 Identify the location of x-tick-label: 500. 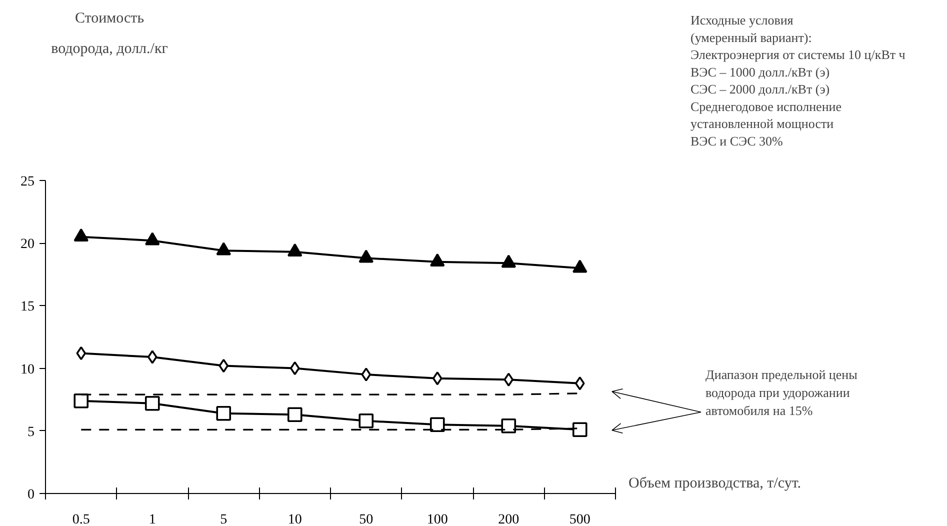
(579, 519).